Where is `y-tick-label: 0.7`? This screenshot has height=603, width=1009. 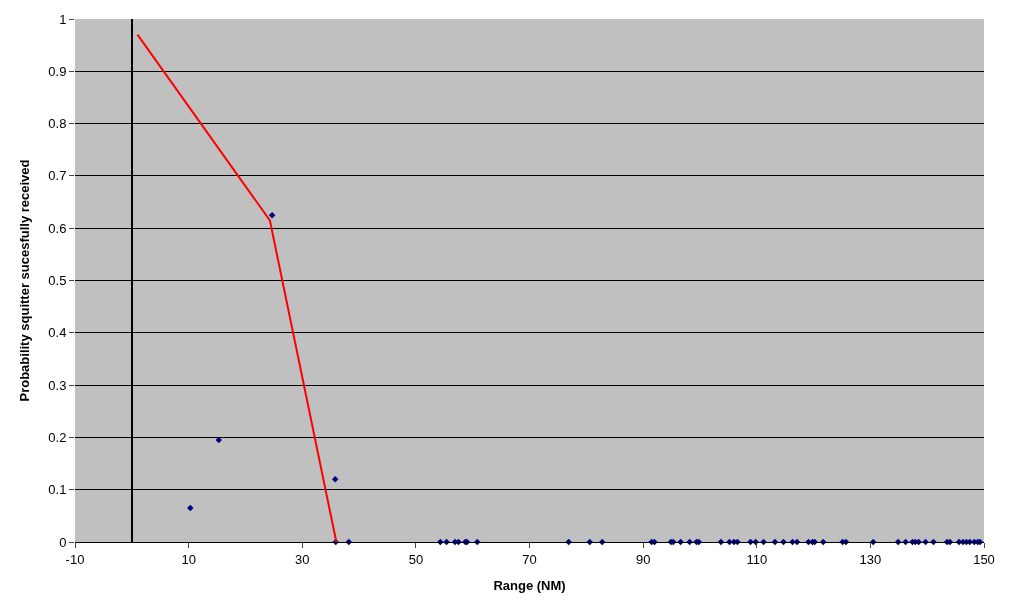 y-tick-label: 0.7 is located at coordinates (57, 176).